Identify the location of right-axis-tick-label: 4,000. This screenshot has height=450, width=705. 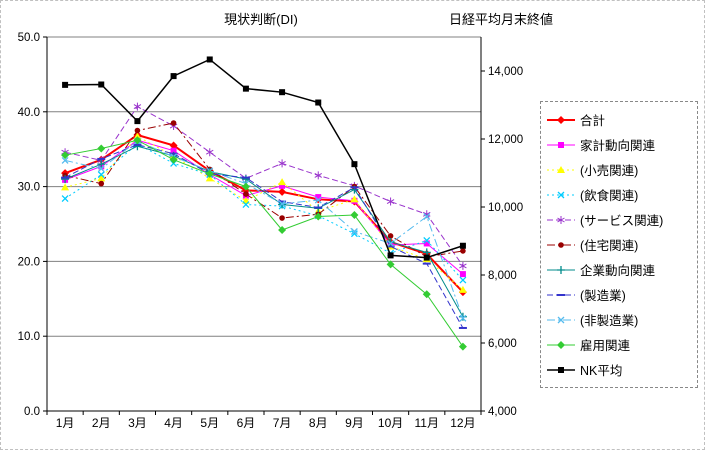
(502, 412).